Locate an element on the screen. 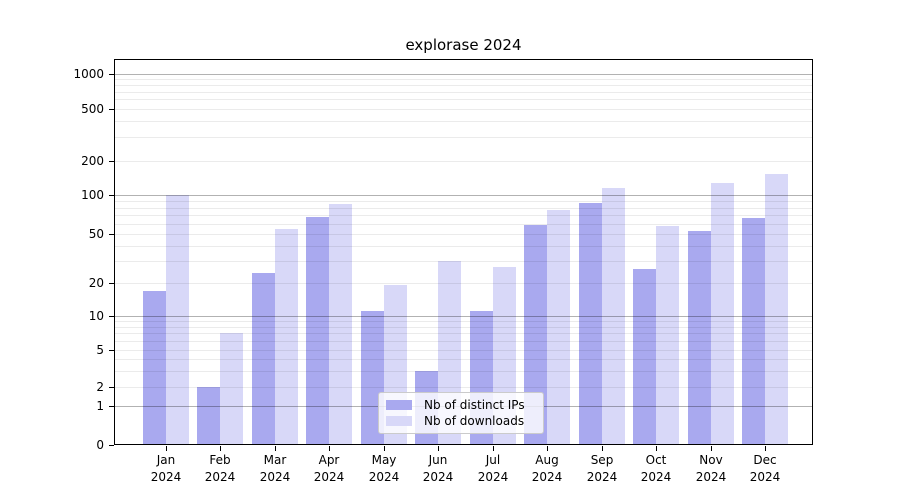  bar-aug-distinct-ips is located at coordinates (535, 334).